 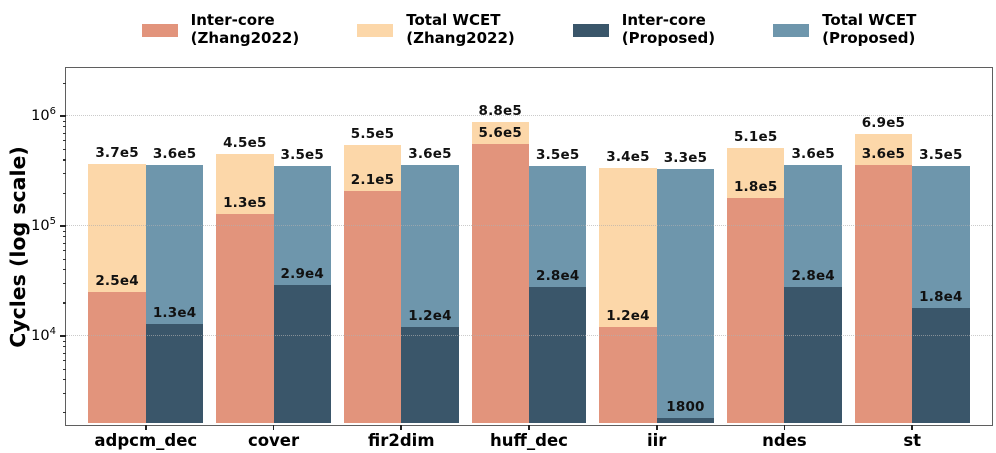 What do you see at coordinates (529, 440) in the screenshot?
I see `x-tick-label-huff_dec: huff_dec` at bounding box center [529, 440].